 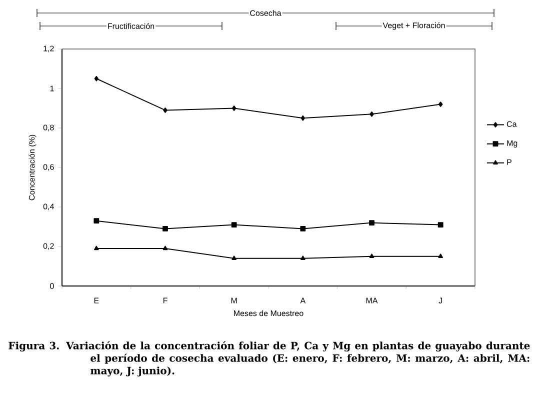 I want to click on y-tick-label: 0, so click(x=52, y=286).